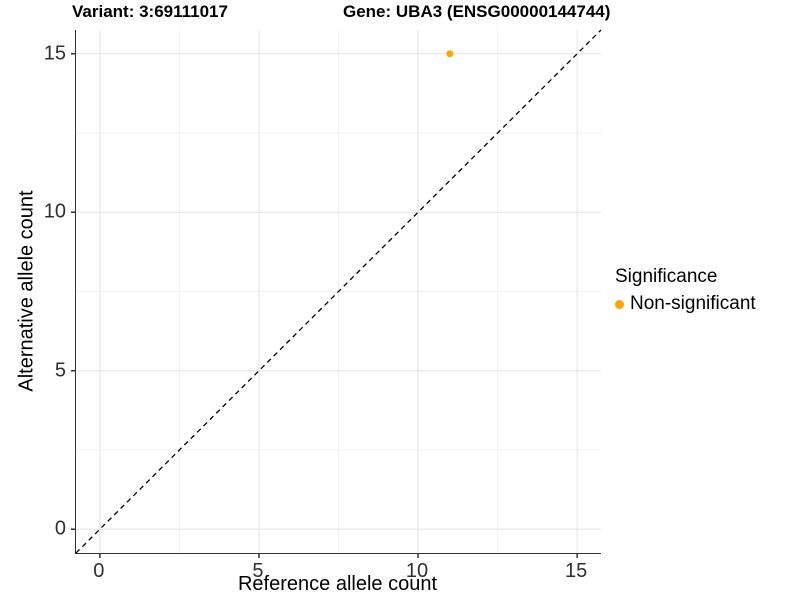 This screenshot has height=600, width=800. I want to click on x-tick-label: 10, so click(417, 571).